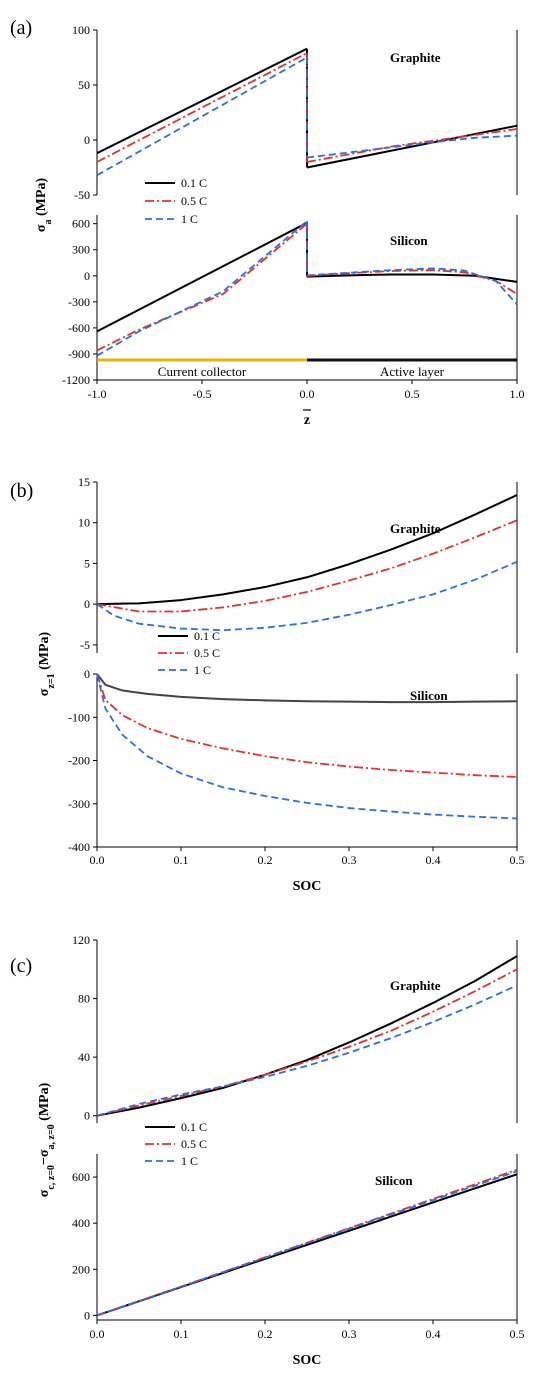 The width and height of the screenshot is (550, 1376). I want to click on subplot-graphite: 0 40 80 120 Graphite, so click(295, 1028).